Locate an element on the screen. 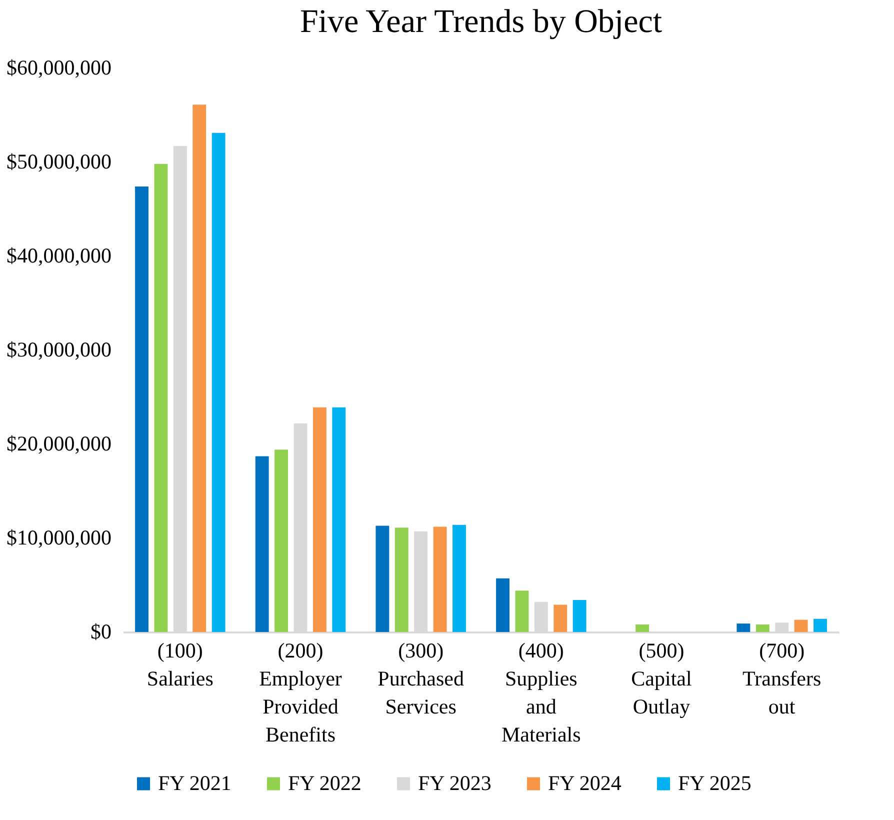 The image size is (894, 820). x-tick-label: (300) Purchased Services is located at coordinates (421, 678).